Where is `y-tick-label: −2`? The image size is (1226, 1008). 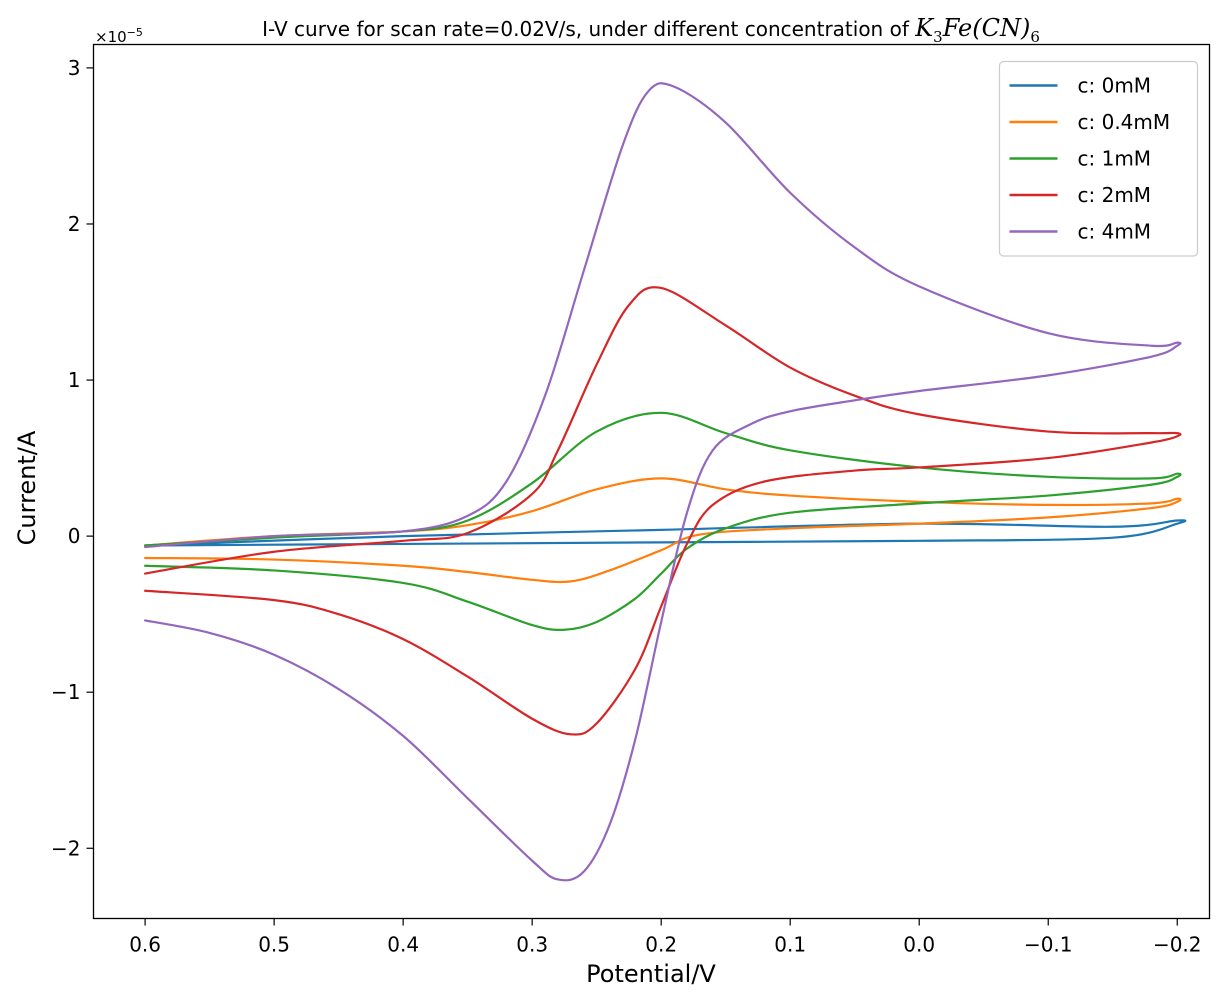
y-tick-label: −2 is located at coordinates (65, 848).